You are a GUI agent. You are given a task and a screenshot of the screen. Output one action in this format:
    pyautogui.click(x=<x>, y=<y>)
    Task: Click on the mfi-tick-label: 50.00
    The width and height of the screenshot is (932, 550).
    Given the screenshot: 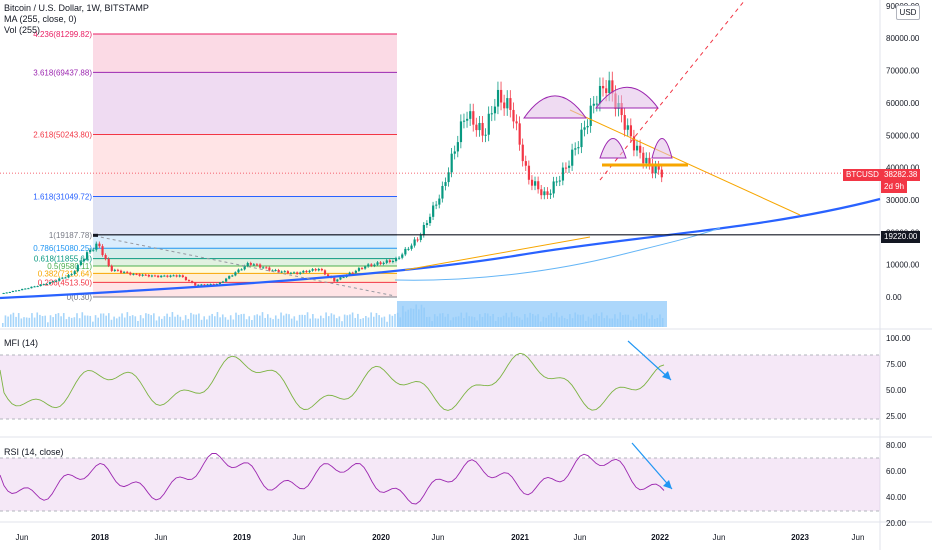 What is the action you would take?
    pyautogui.click(x=896, y=390)
    